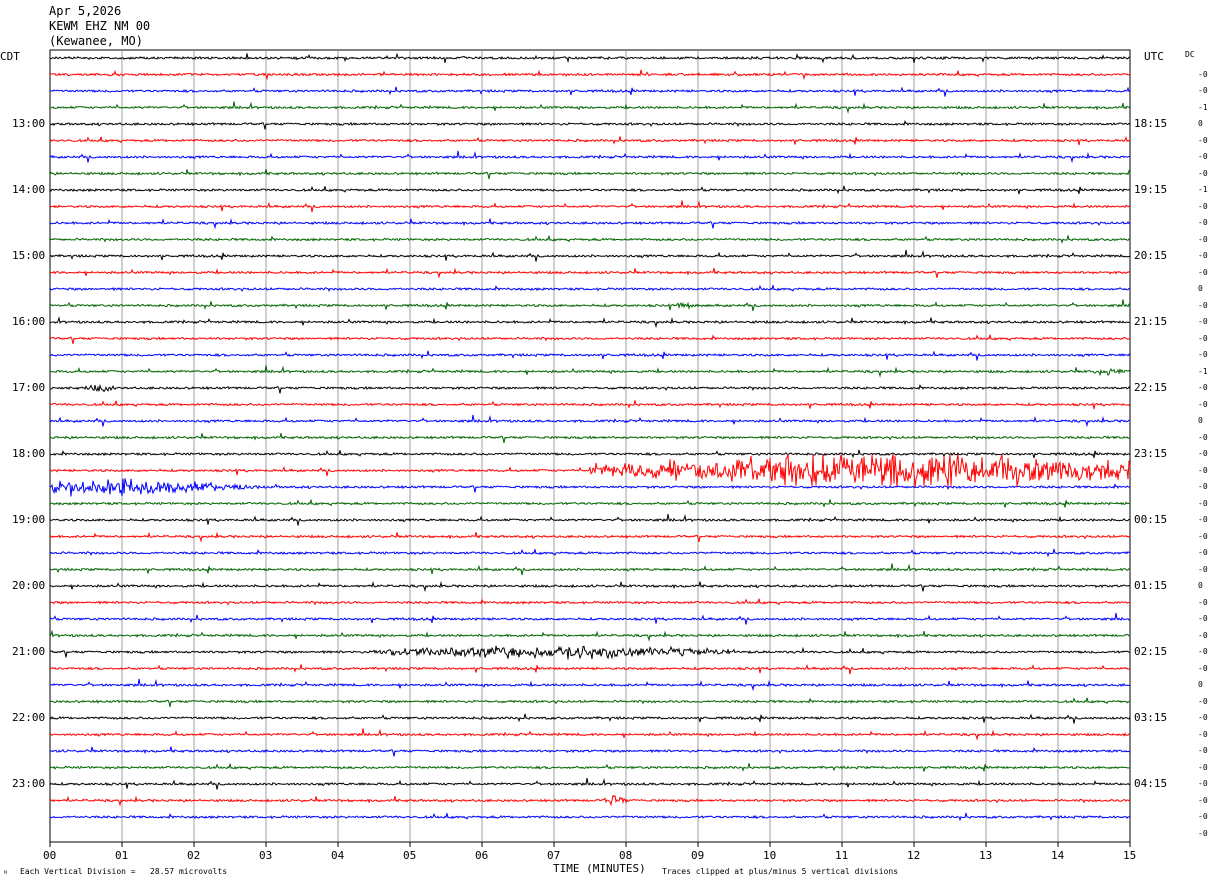  I want to click on right-hour-label: 19:15, so click(1151, 189).